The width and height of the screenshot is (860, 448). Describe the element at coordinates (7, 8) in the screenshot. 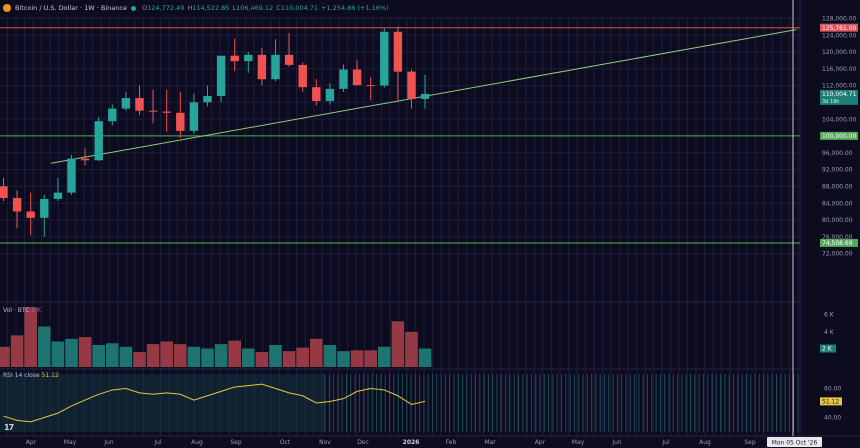

I see `bitcoin-logo-icon` at that location.